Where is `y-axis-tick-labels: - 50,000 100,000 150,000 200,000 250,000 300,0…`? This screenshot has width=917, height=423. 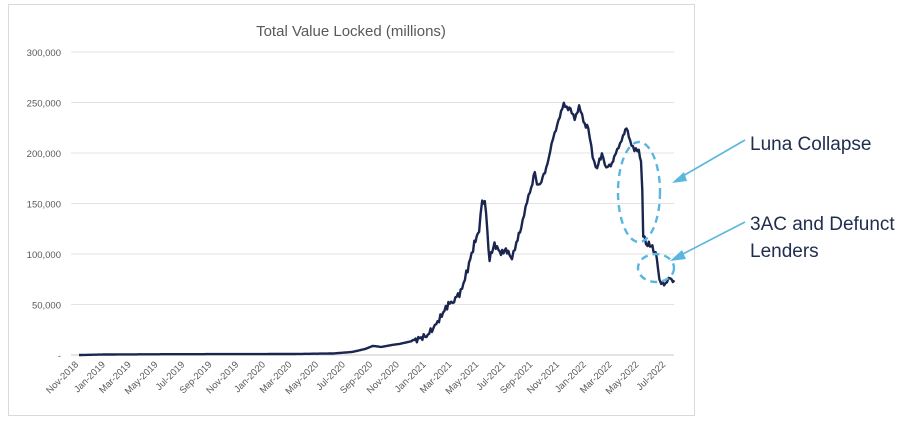 y-axis-tick-labels: - 50,000 100,000 150,000 200,000 250,000 300,0… is located at coordinates (44, 205).